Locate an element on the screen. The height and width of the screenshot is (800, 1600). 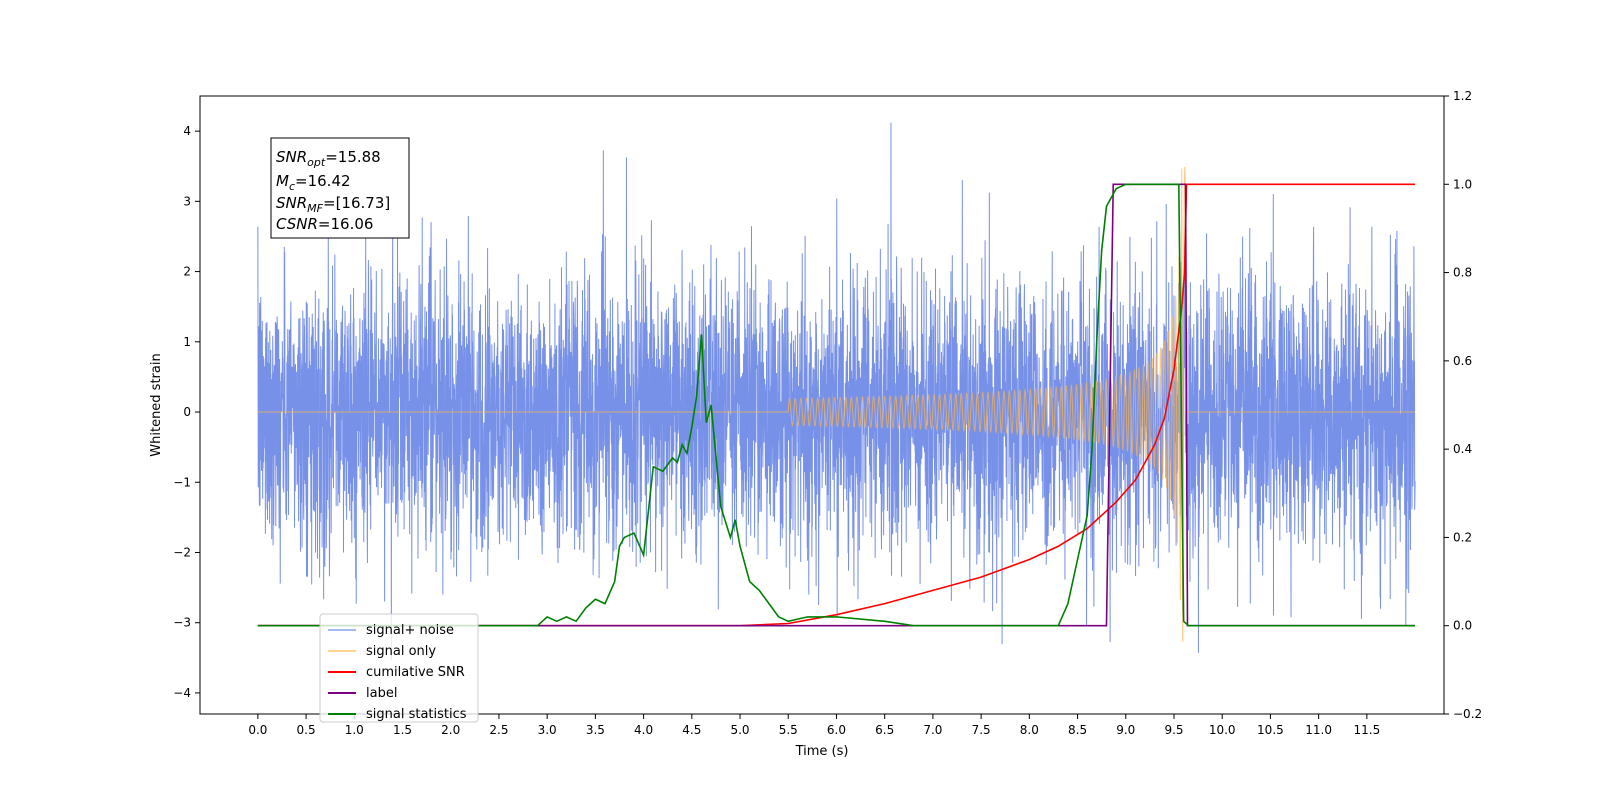
x-tick-label: 7.5 is located at coordinates (981, 730).